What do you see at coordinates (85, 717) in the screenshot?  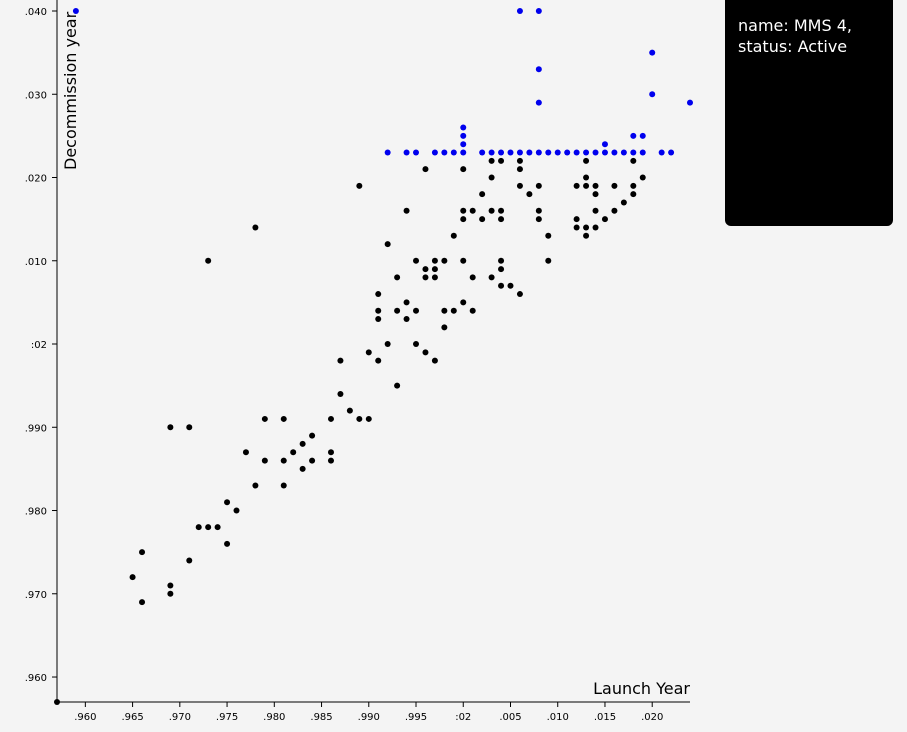 I see `x-tick-label: .960` at bounding box center [85, 717].